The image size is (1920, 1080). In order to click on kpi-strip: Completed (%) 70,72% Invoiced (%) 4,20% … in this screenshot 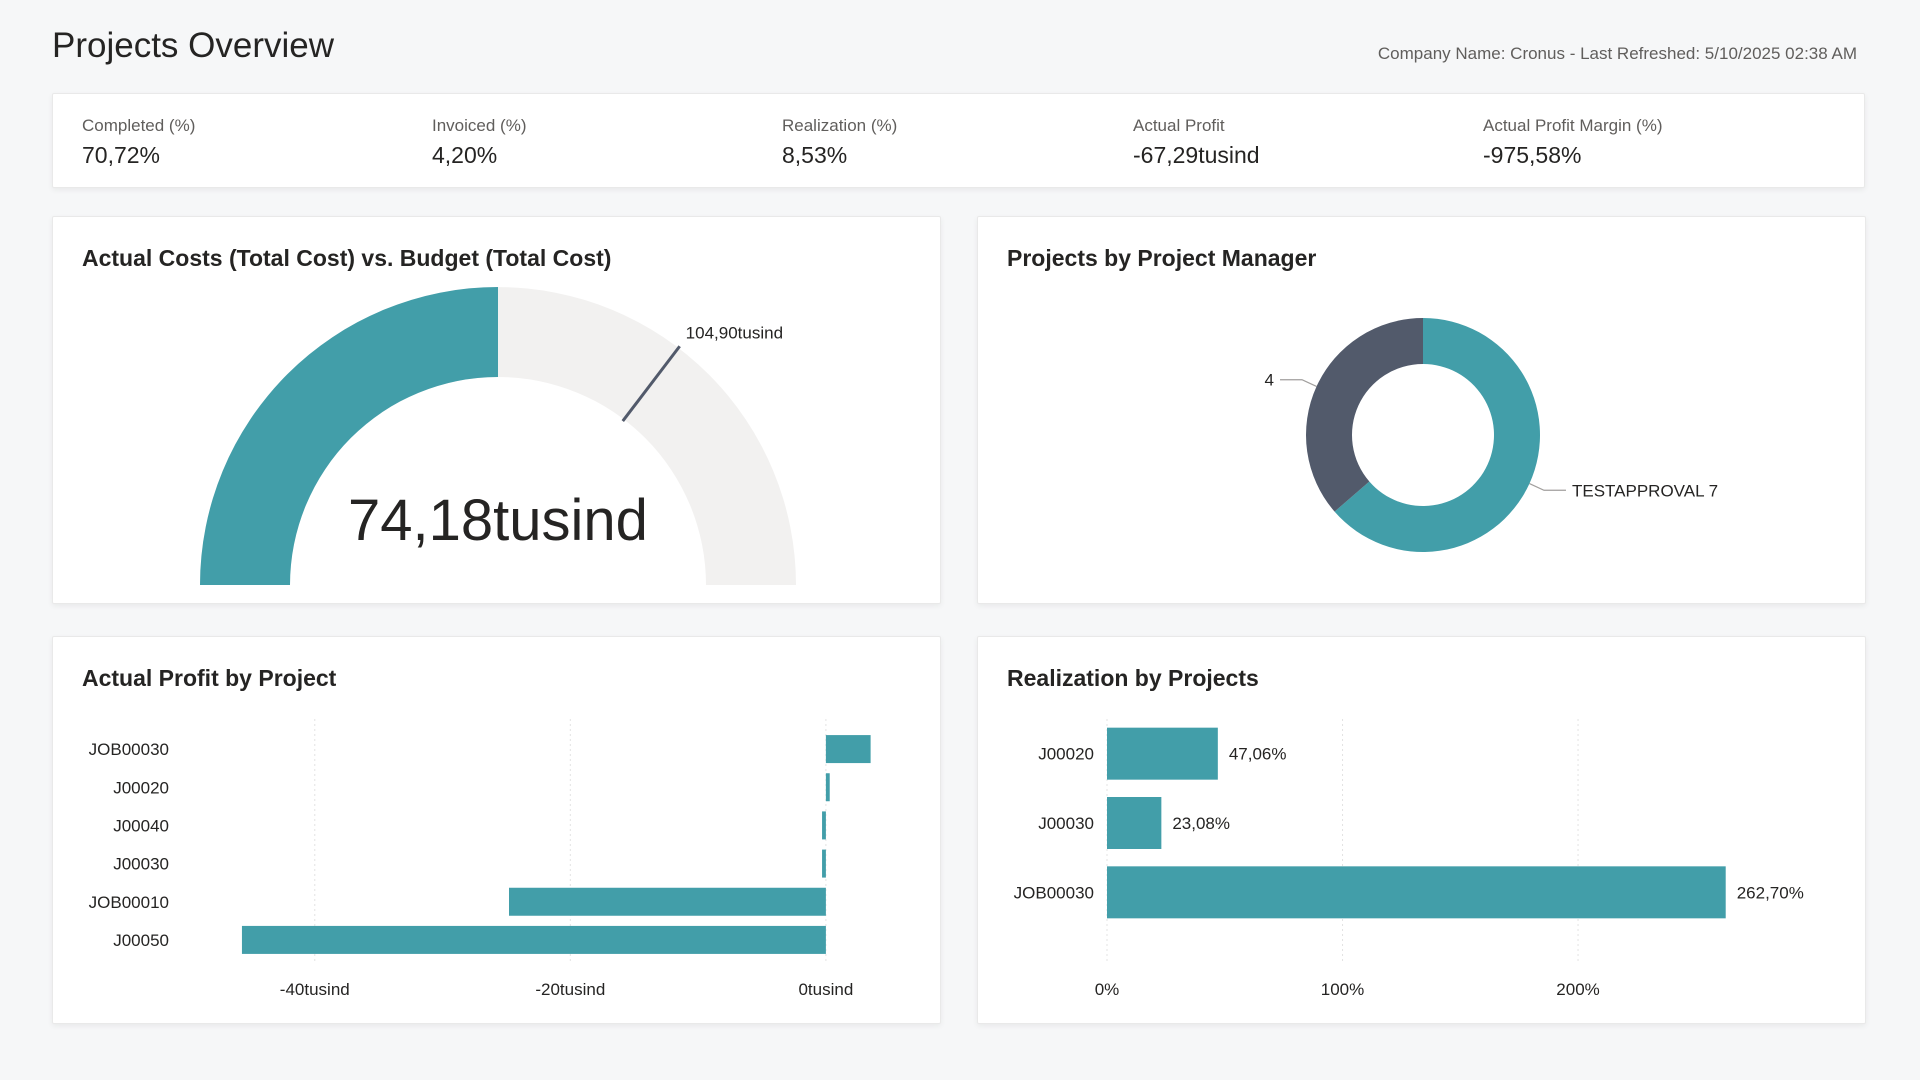, I will do `click(958, 140)`.